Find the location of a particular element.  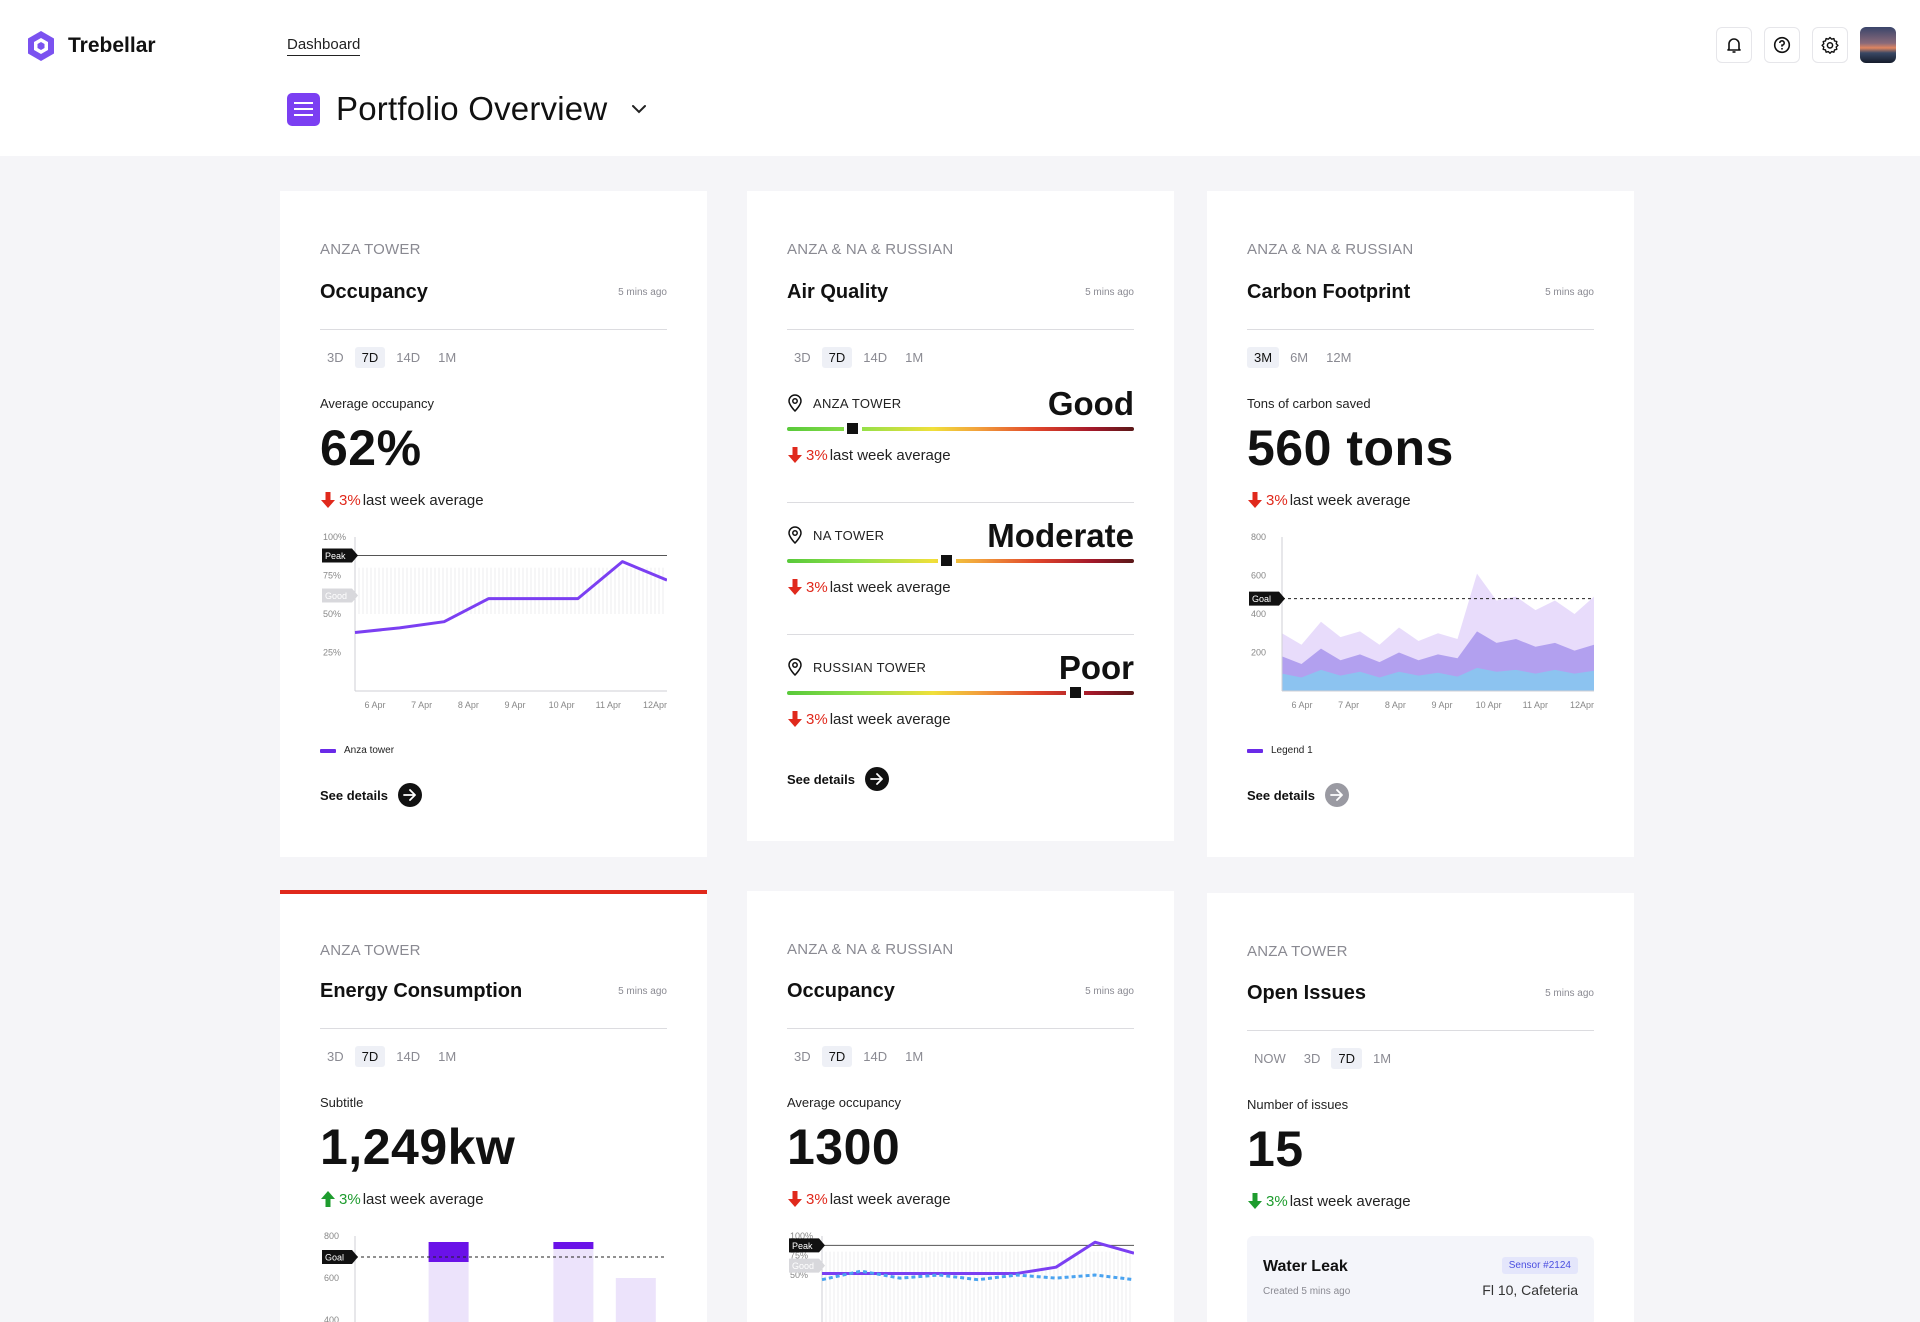

tab-now: NOW is located at coordinates (1270, 1058).